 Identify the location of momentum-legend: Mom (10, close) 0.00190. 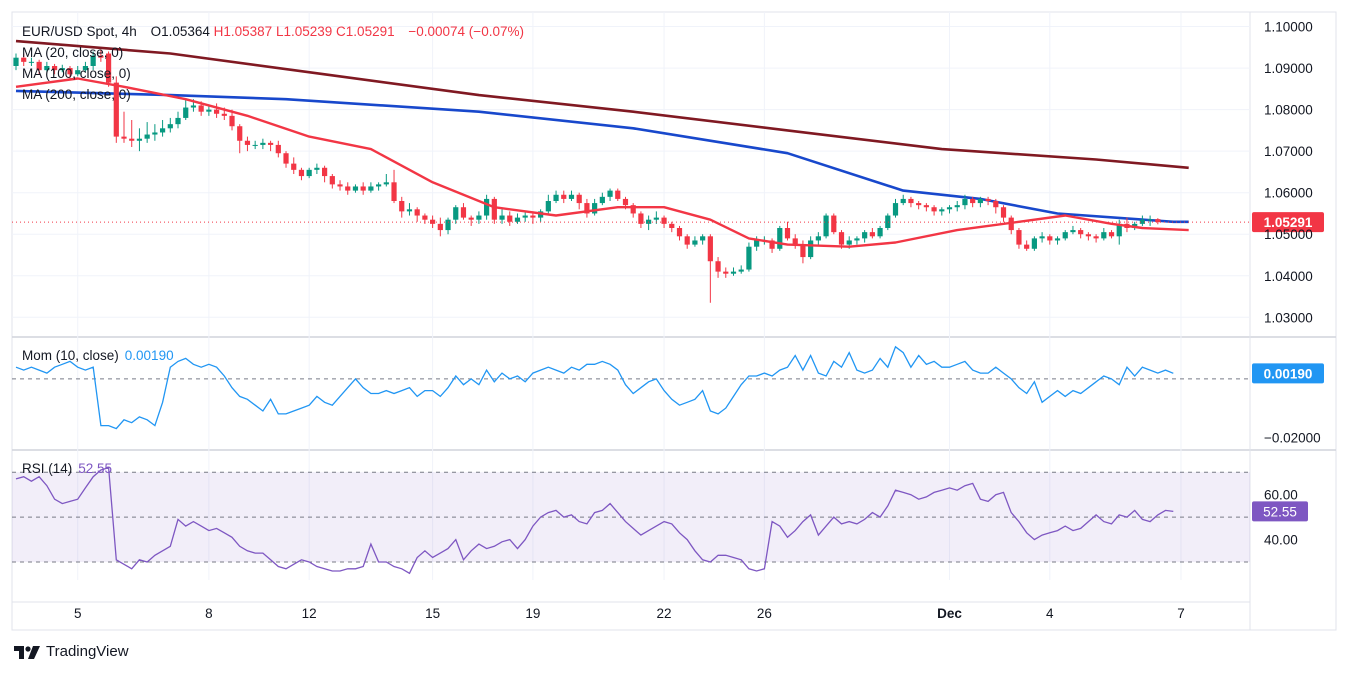
(98, 355).